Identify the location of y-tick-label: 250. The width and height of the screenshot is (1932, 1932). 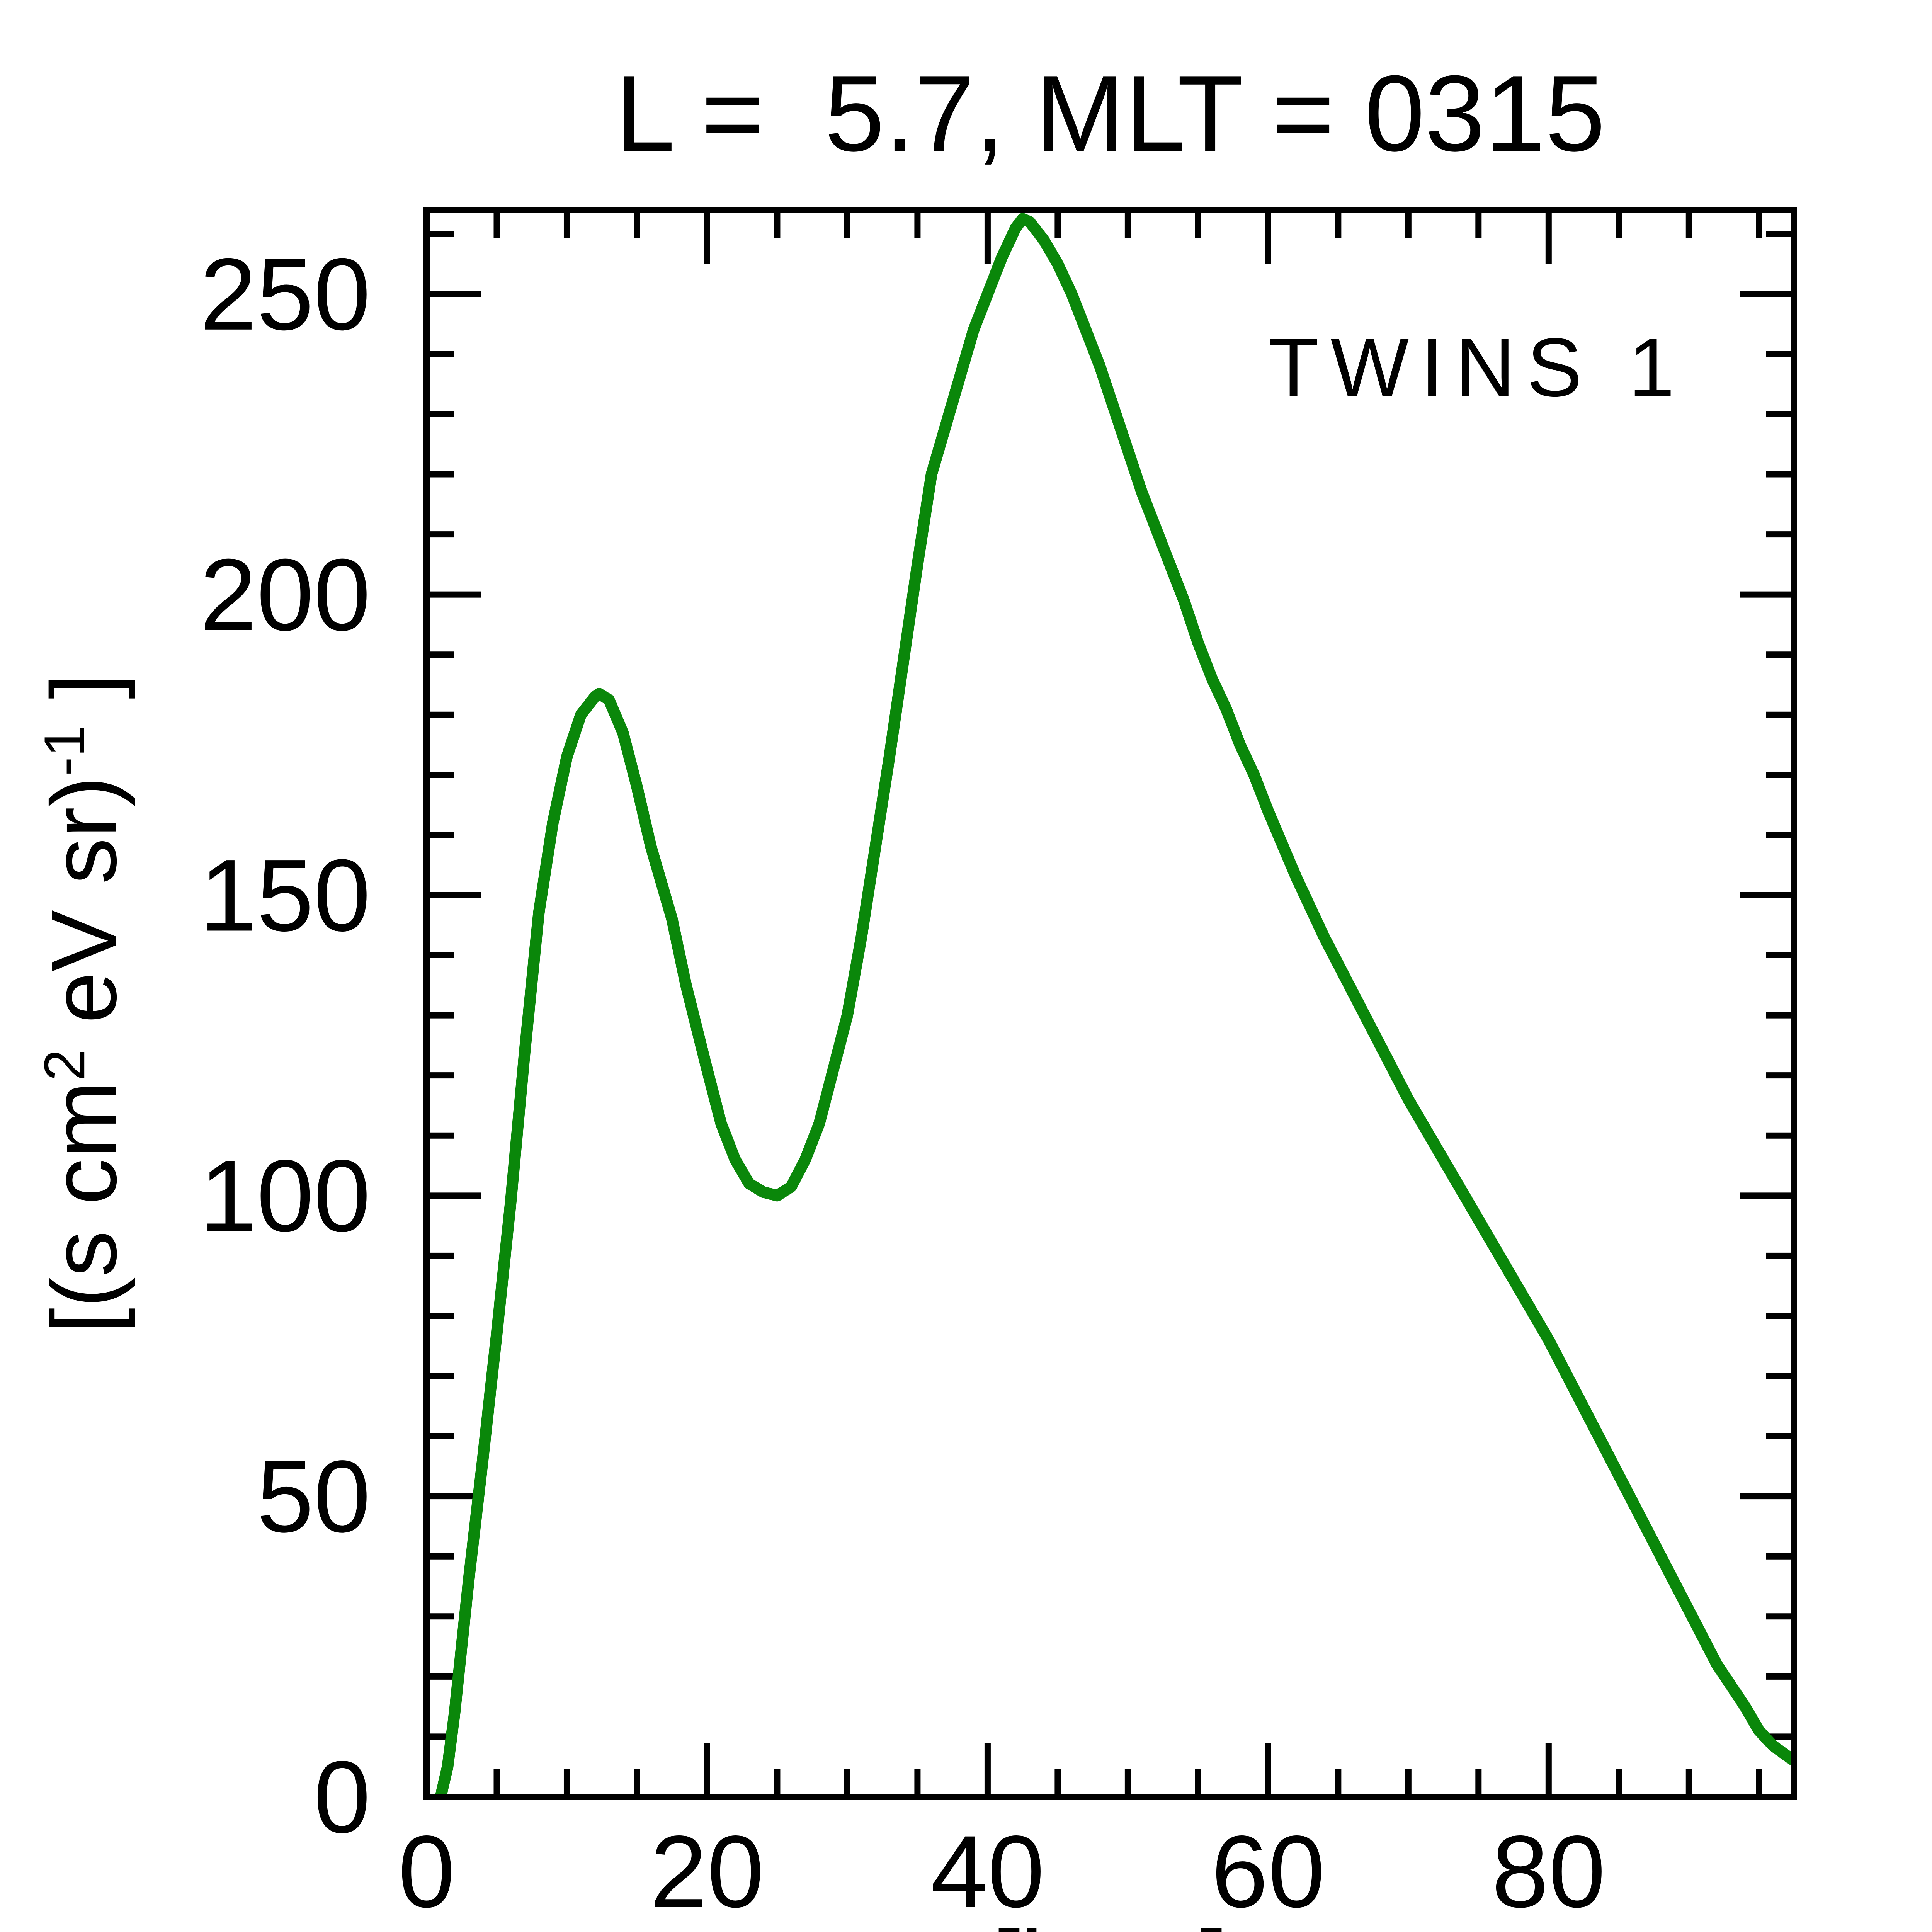
(285, 294).